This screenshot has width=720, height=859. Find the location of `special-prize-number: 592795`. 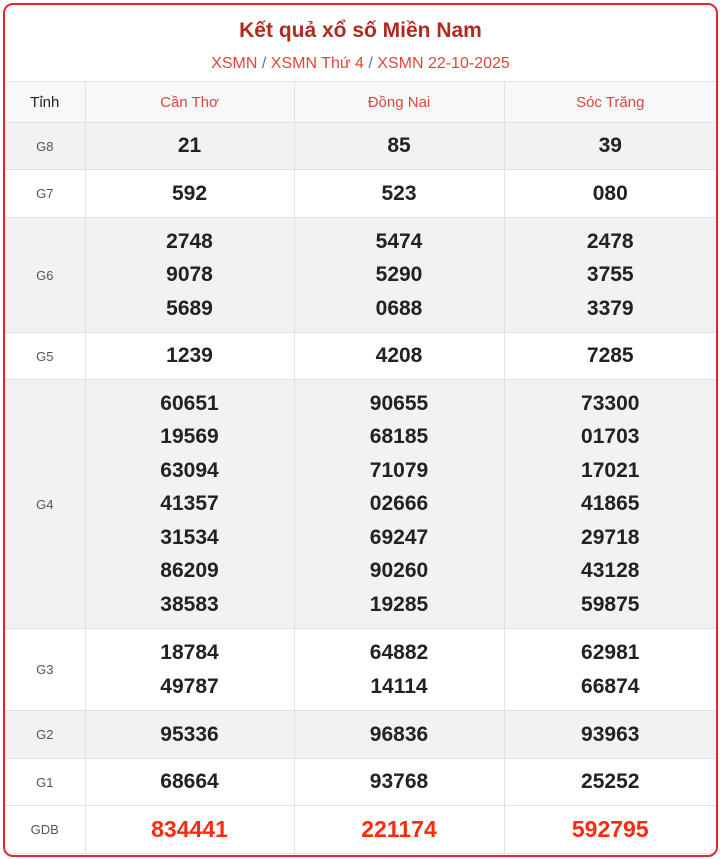

special-prize-number: 592795 is located at coordinates (610, 828).